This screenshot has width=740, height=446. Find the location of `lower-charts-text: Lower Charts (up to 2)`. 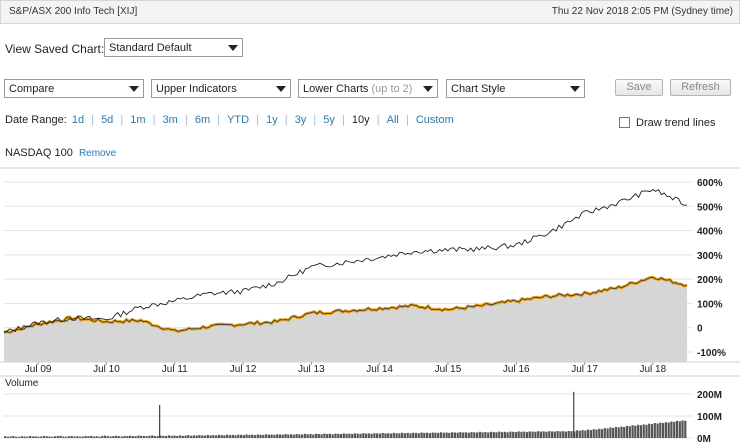

lower-charts-text: Lower Charts (up to 2) is located at coordinates (357, 89).